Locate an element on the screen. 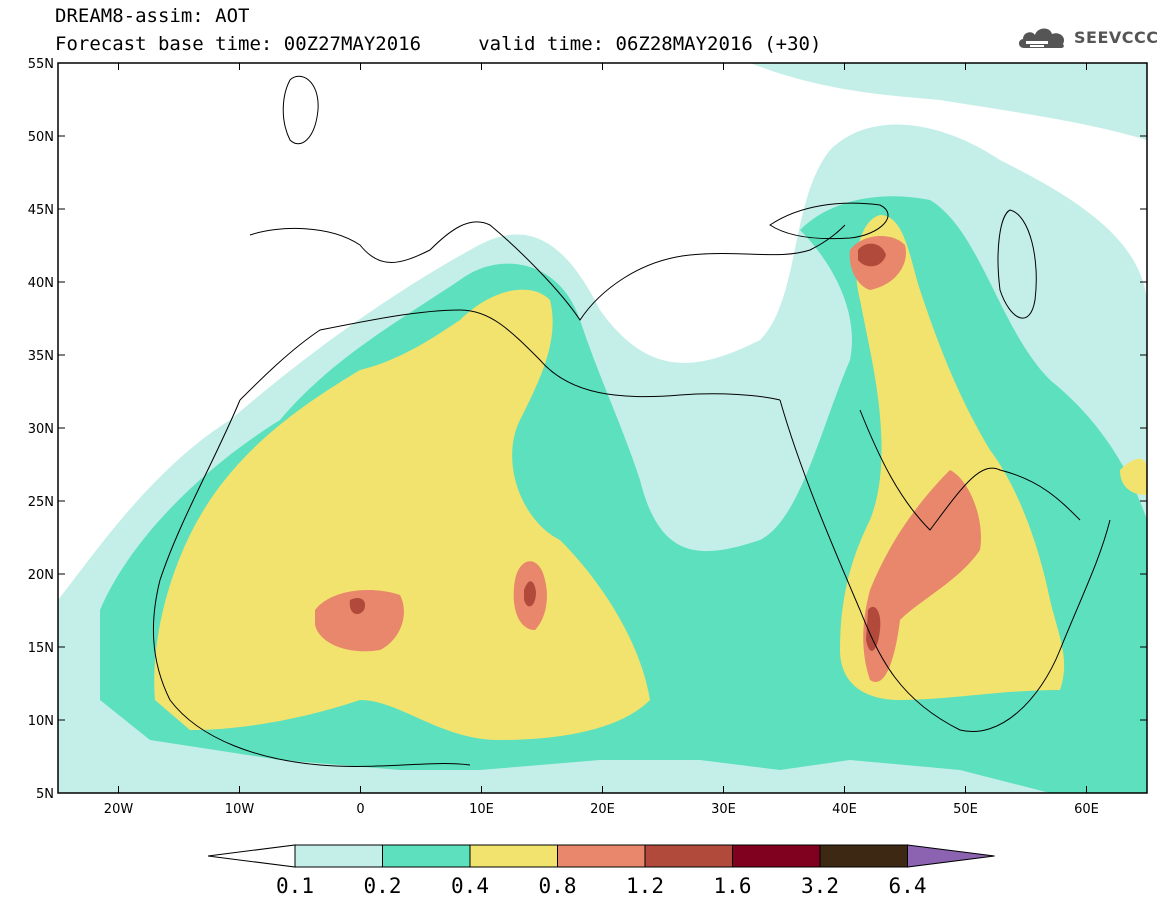  aot-contour-0.1 is located at coordinates (948, 101).